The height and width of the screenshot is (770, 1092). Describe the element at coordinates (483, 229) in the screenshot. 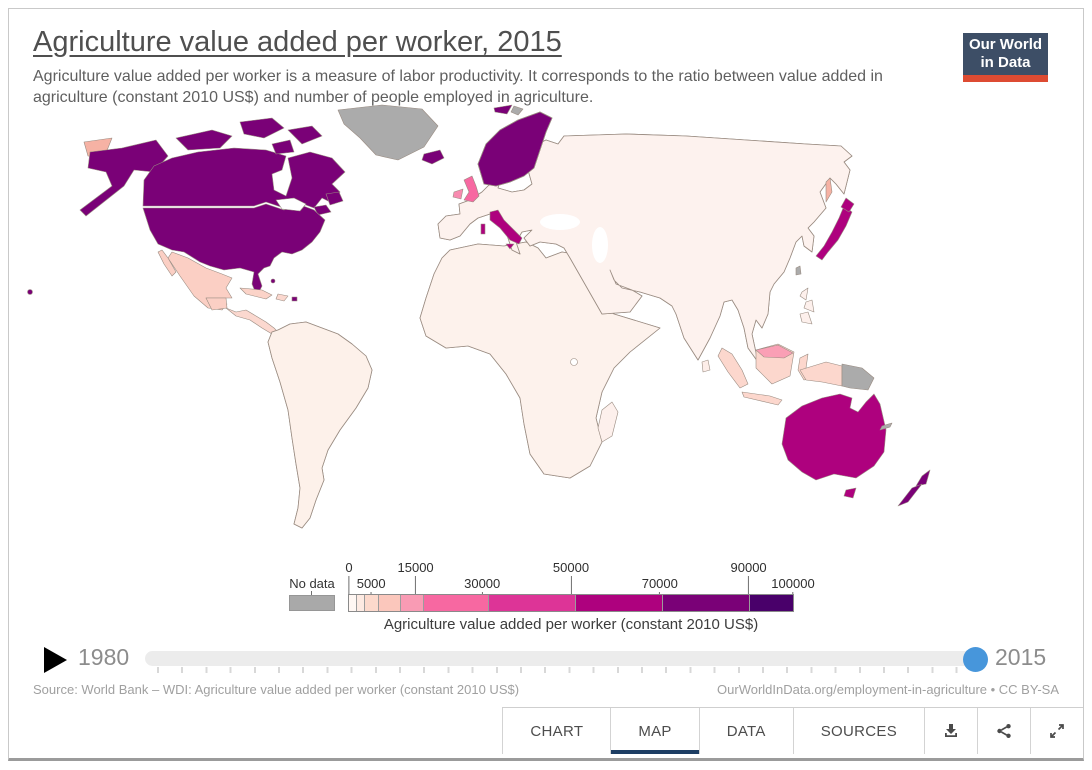

I see `country-sardinia` at that location.